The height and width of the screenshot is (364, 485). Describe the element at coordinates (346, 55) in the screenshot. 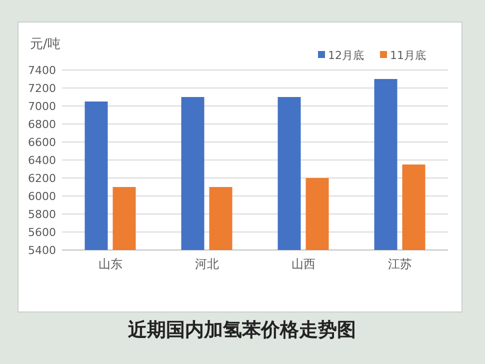

I see `legend-label: 12月底` at that location.